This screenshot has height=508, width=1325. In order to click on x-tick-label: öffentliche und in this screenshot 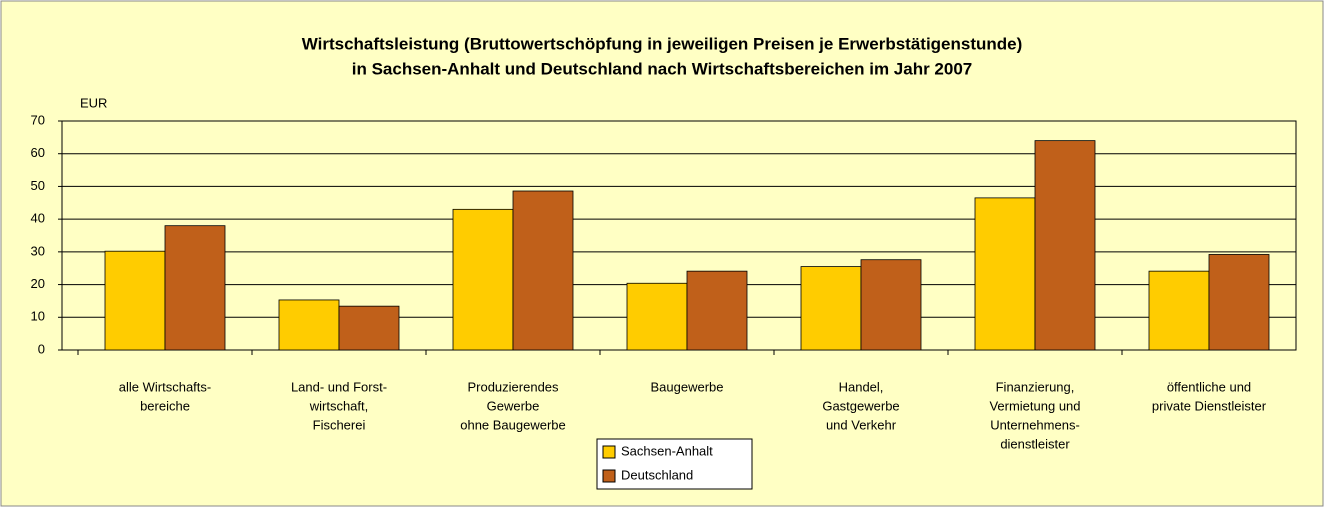, I will do `click(1209, 386)`.